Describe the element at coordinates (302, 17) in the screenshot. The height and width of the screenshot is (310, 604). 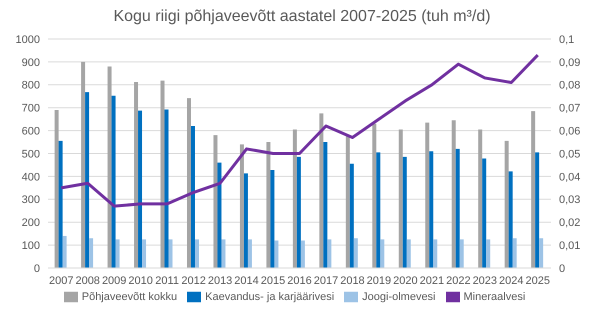
I see `chart-title: Kogu riigi põhjaveevõtt aastatel 2007-2025 (tuh m³/d)` at that location.